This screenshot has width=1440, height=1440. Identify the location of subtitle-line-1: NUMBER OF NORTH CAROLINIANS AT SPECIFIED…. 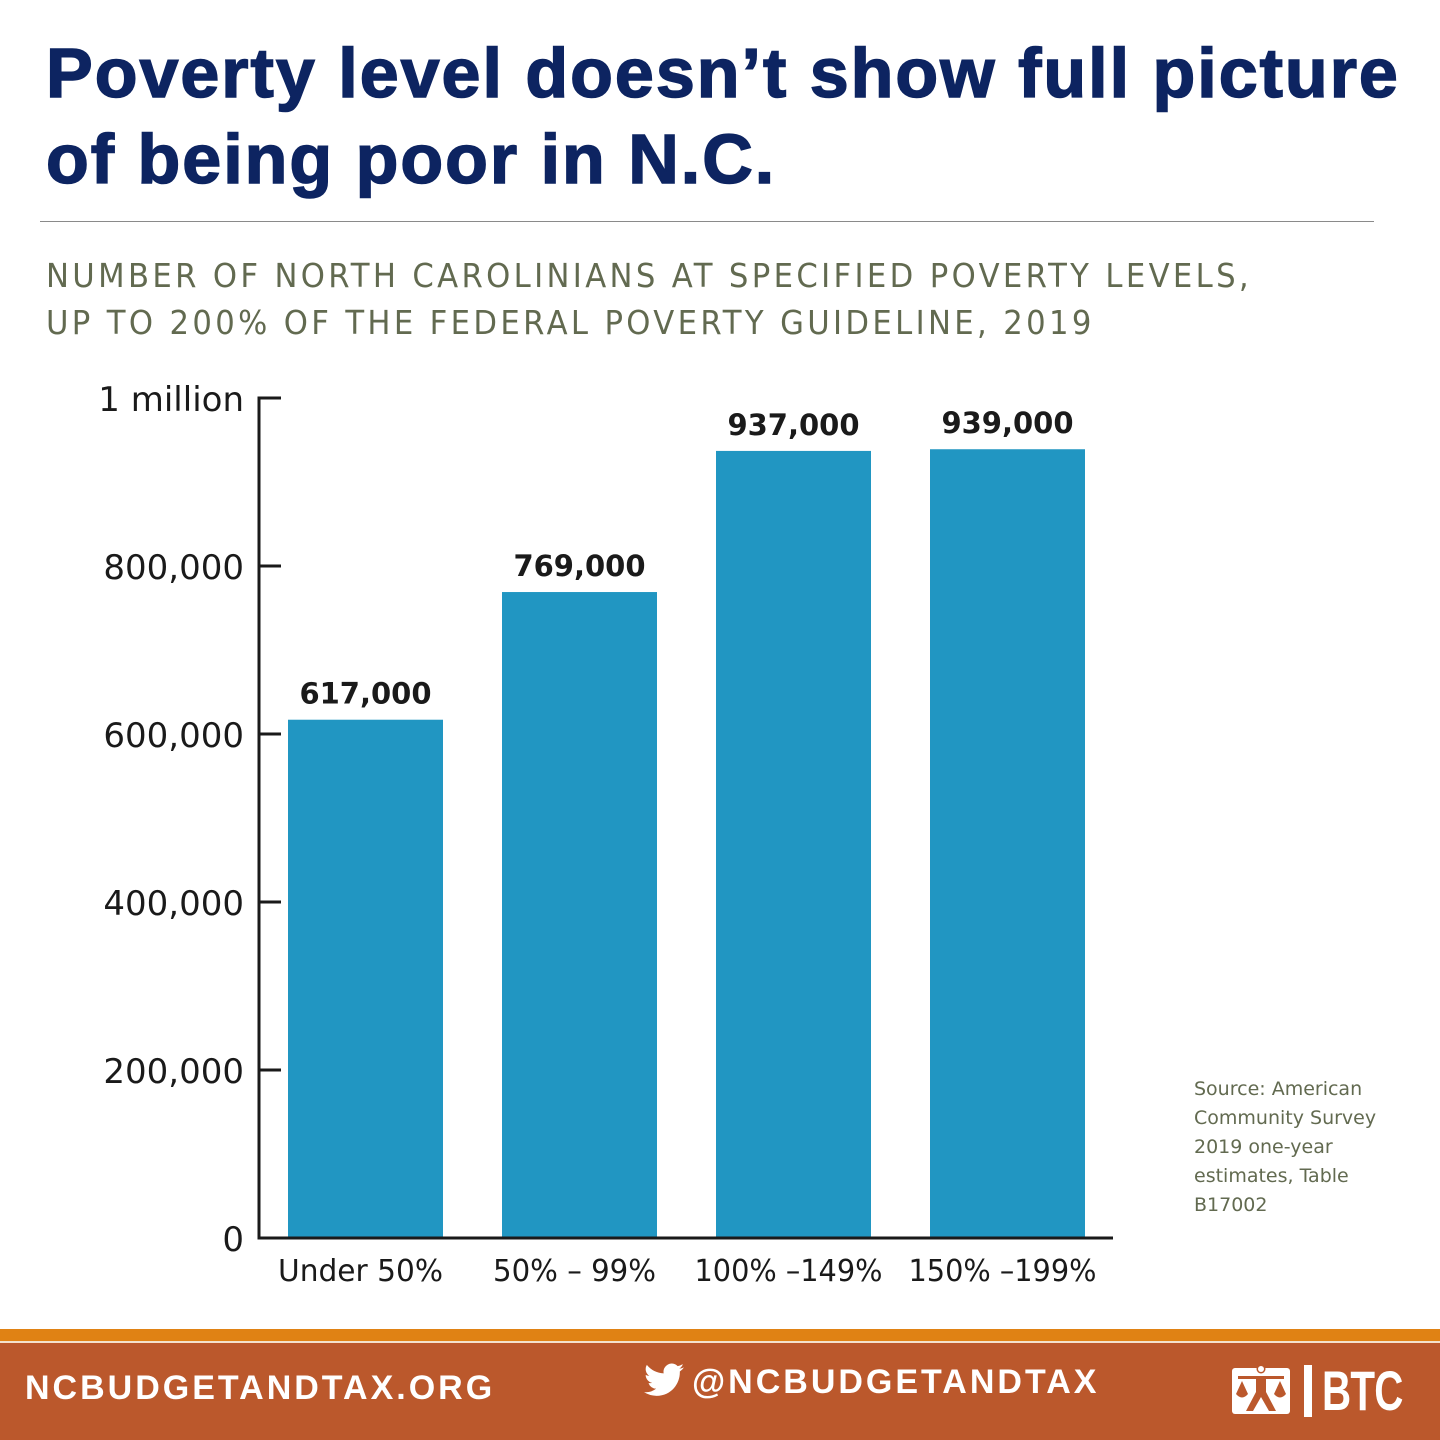
(649, 275).